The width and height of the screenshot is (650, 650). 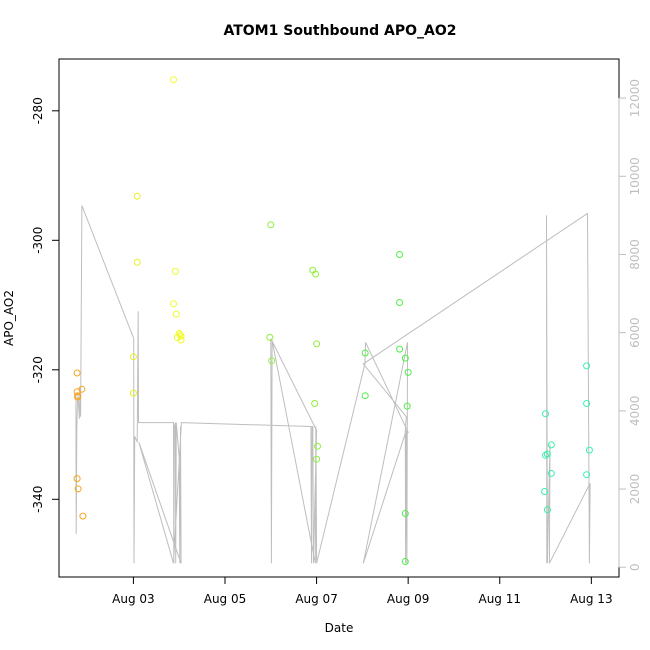 What do you see at coordinates (38, 110) in the screenshot?
I see `y-tick-label: -280` at bounding box center [38, 110].